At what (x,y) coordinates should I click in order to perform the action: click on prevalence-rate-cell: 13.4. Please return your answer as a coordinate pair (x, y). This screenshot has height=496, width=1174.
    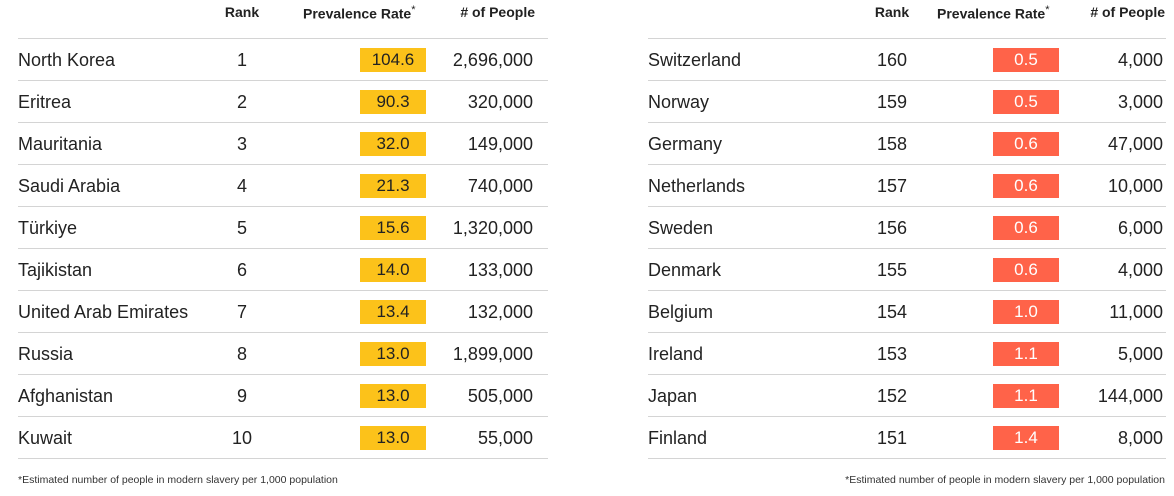
    Looking at the image, I should click on (393, 312).